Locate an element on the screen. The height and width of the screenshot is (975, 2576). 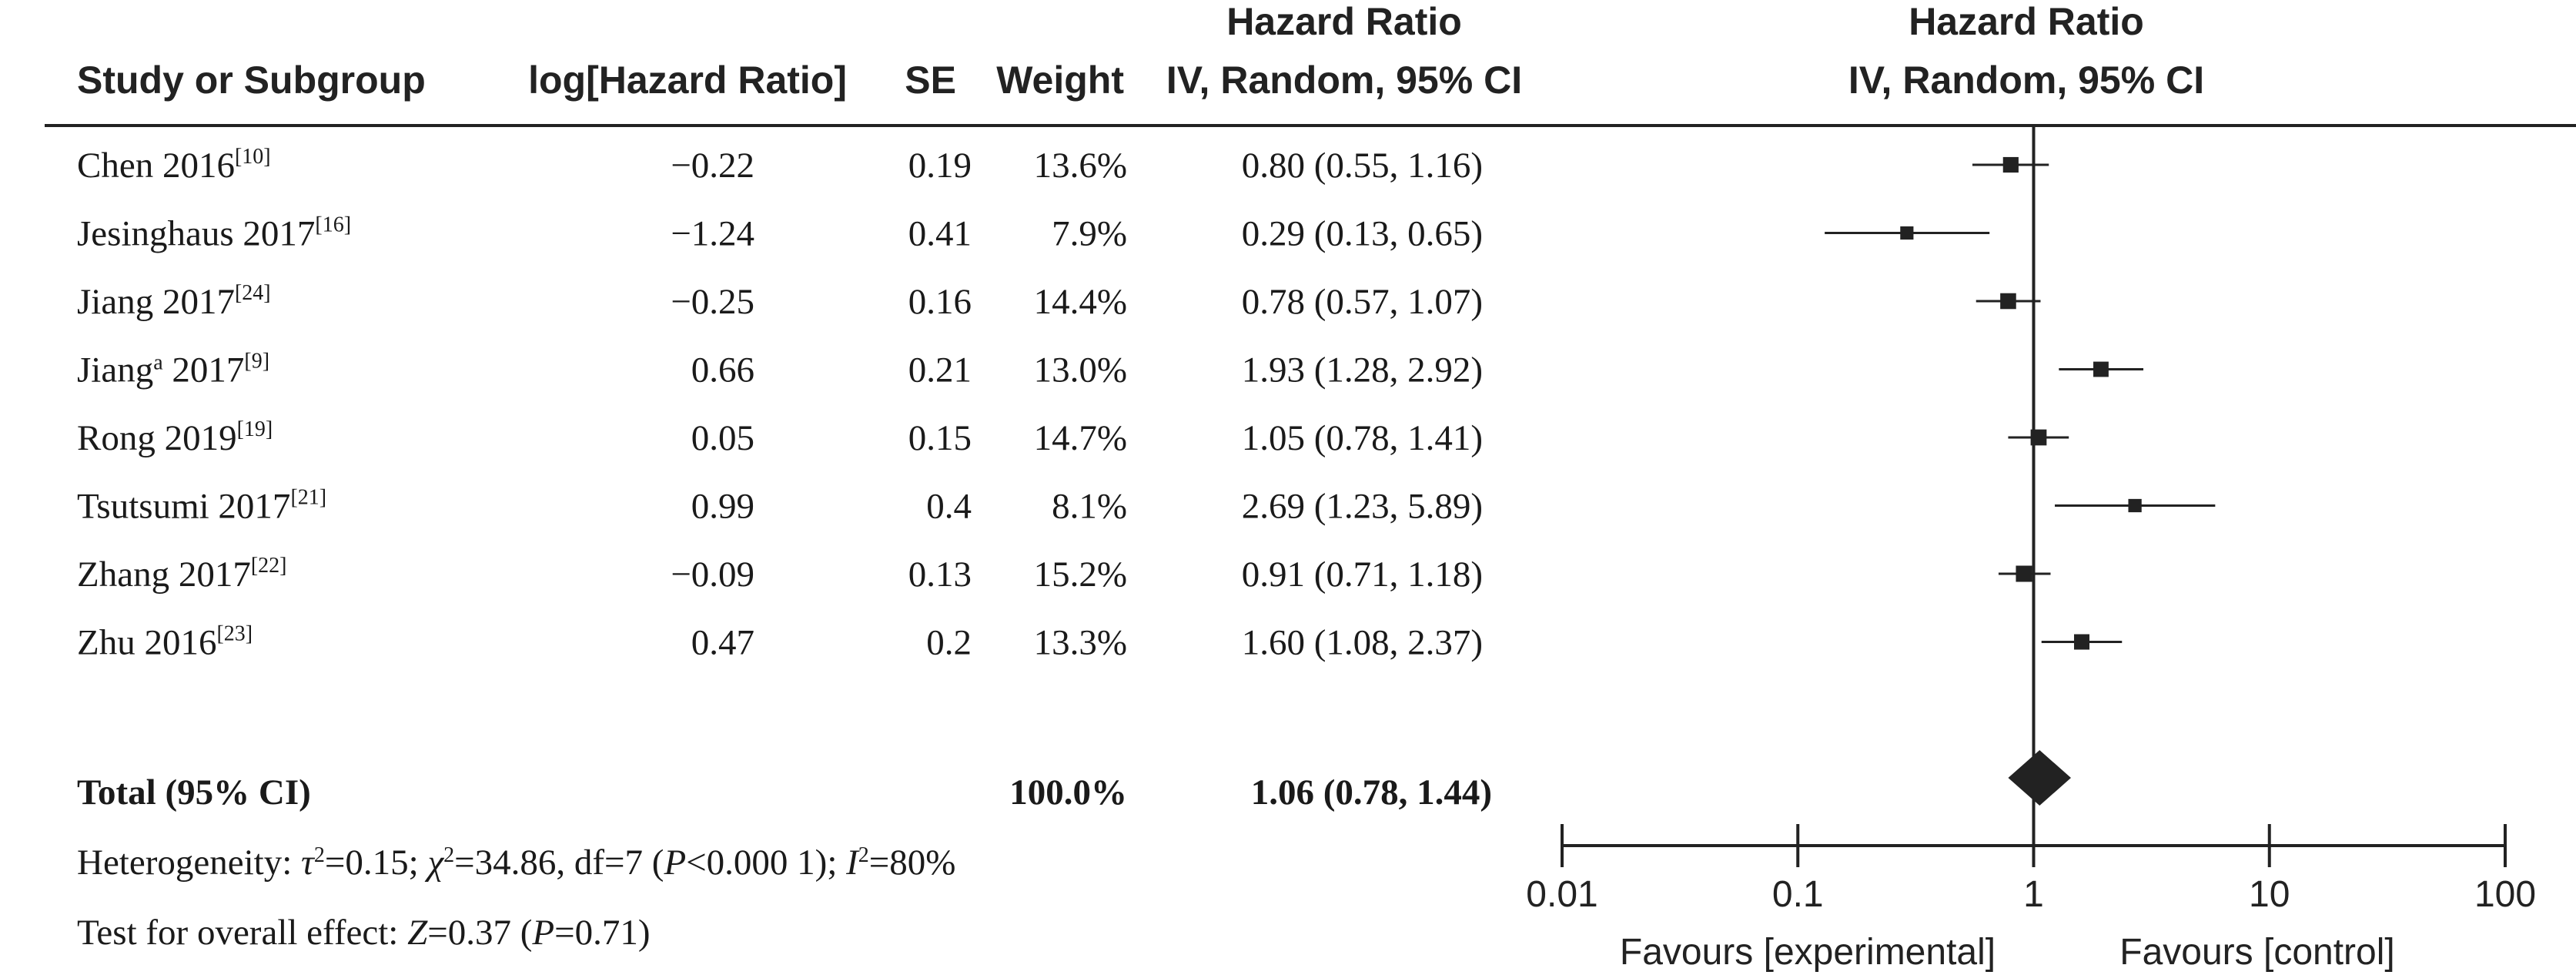
weight-value: 7.9% is located at coordinates (1089, 234).